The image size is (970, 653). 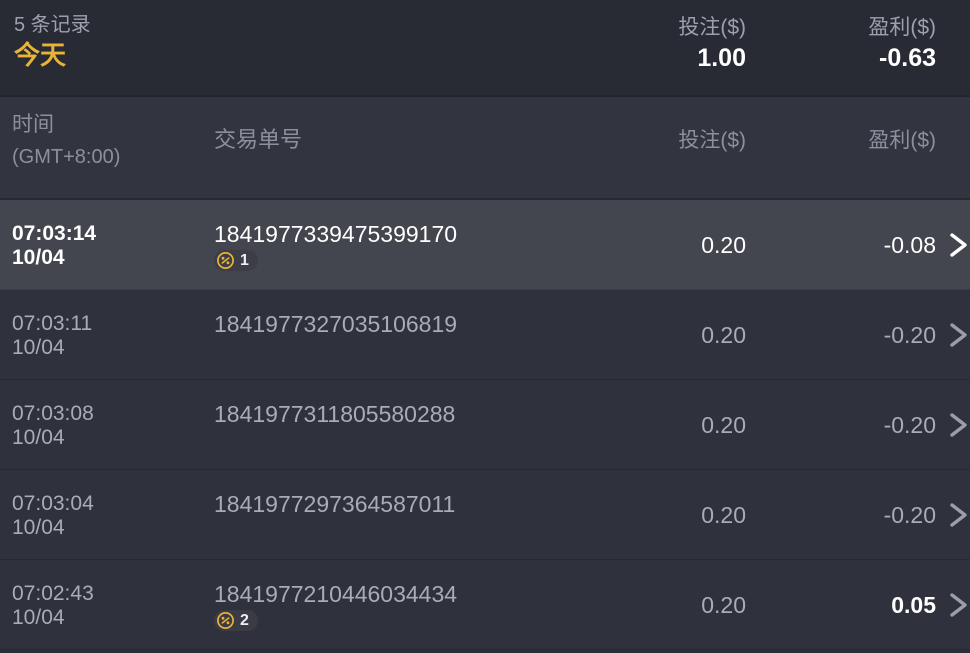 What do you see at coordinates (53, 593) in the screenshot?
I see `row-time-value: 07:02:43` at bounding box center [53, 593].